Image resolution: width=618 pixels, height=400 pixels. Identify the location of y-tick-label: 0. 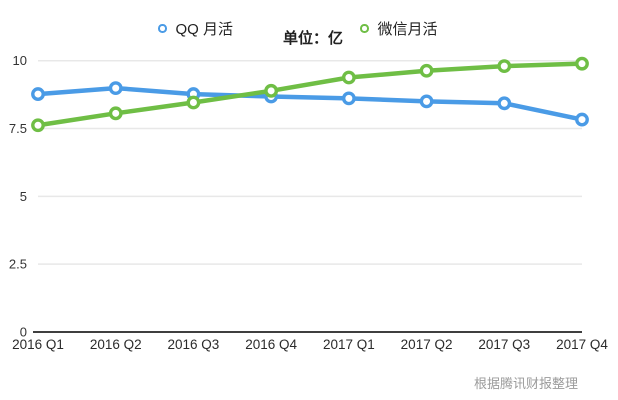
(23, 332).